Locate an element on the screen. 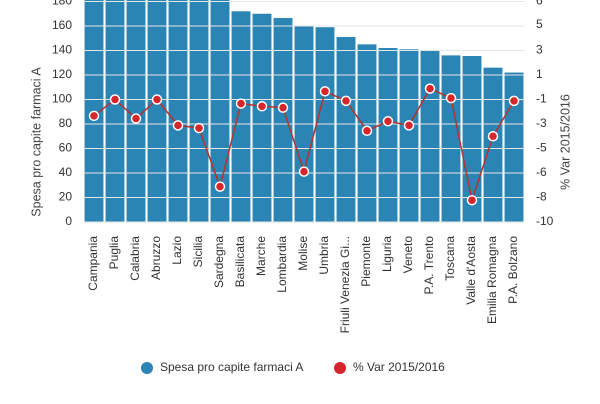  y2-tick-label: -8 is located at coordinates (541, 197).